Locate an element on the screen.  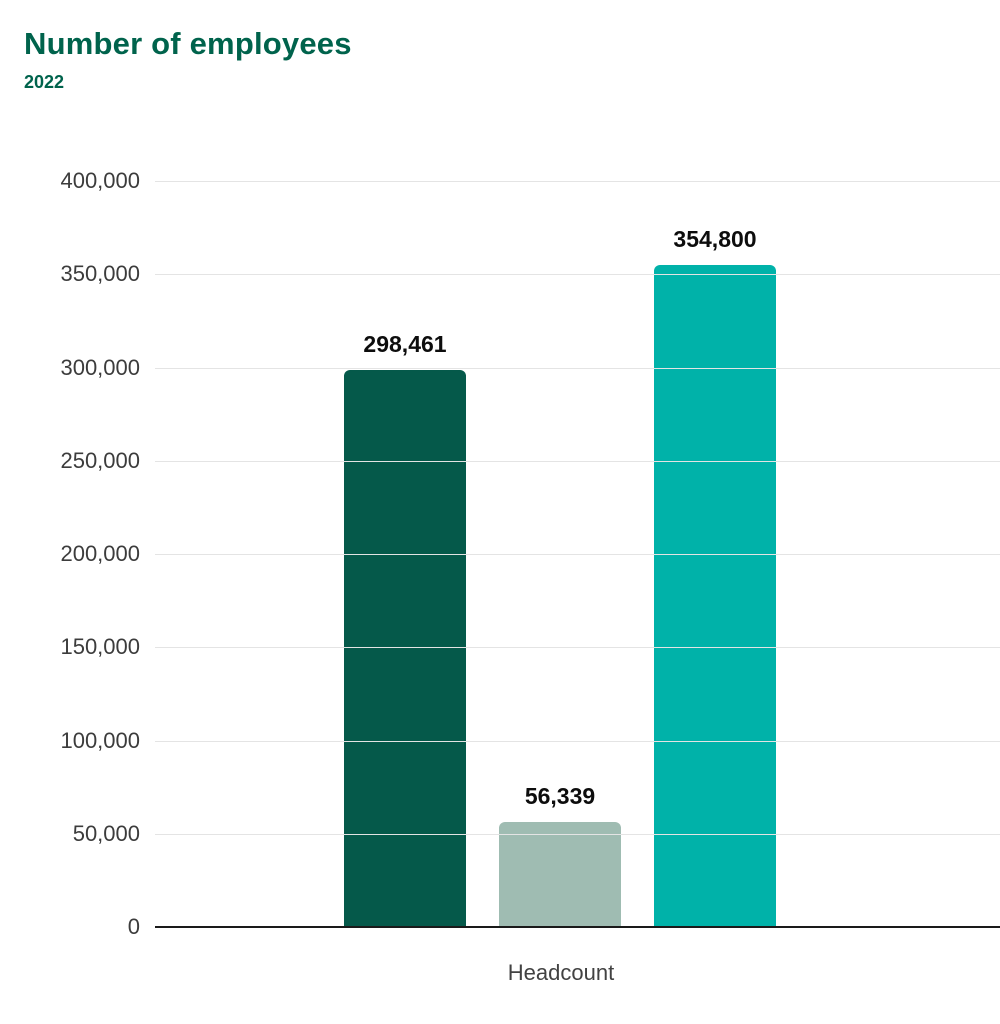
y-tick-label: 250,000 is located at coordinates (100, 460).